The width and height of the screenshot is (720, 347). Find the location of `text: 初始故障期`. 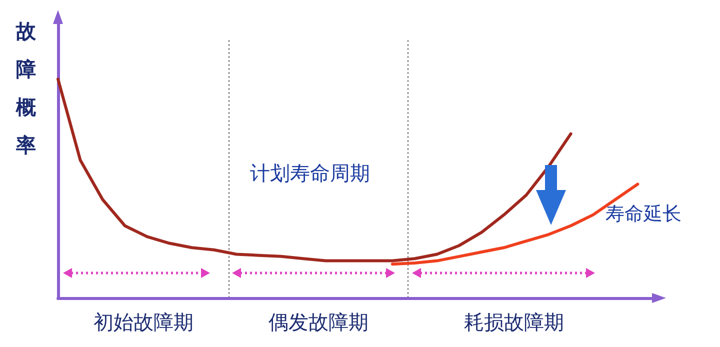

text: 初始故障期 is located at coordinates (144, 322).